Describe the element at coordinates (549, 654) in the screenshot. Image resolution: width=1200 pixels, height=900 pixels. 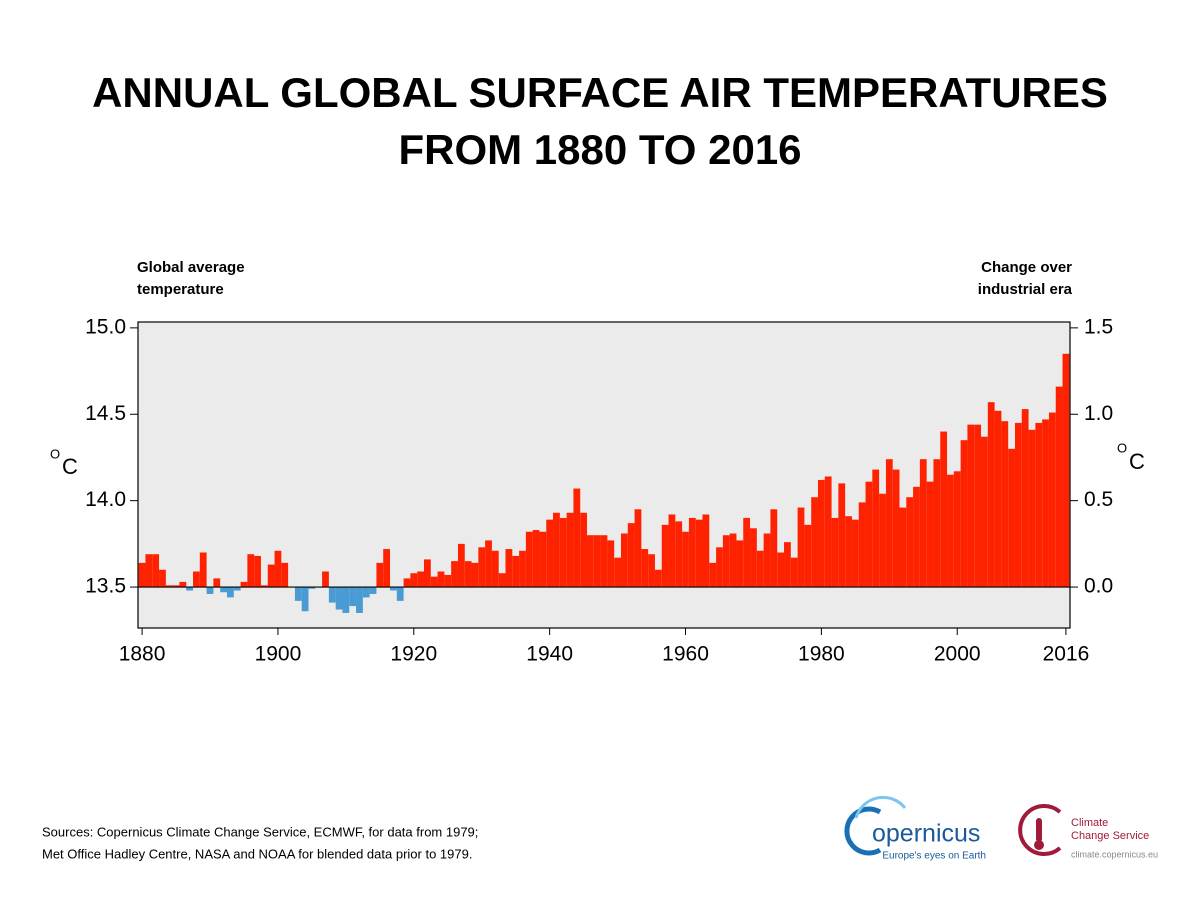
I see `x-tick-label: 1940` at that location.